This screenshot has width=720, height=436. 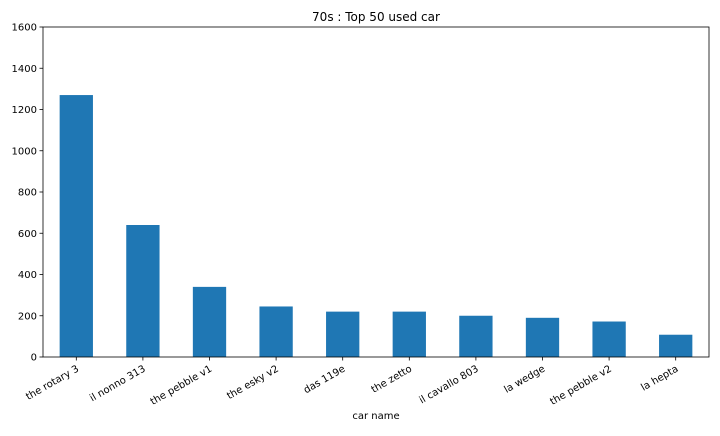 I want to click on chart-title: 70s : Top 50 used car, so click(x=376, y=17).